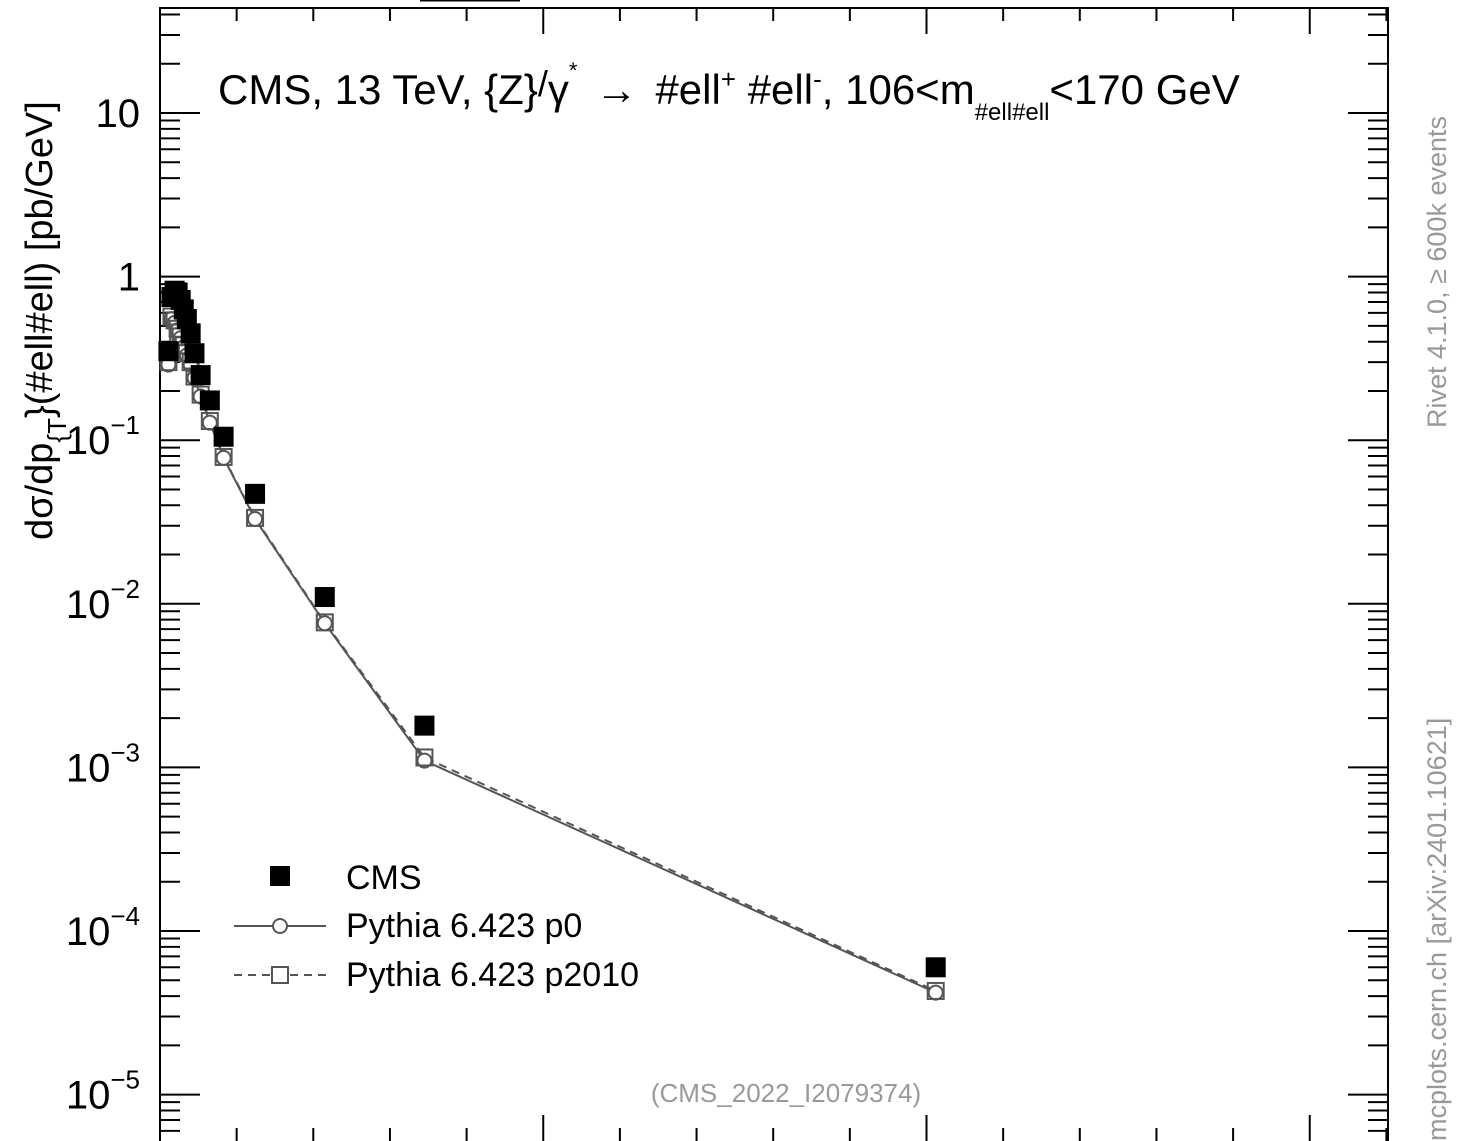 This screenshot has height=1141, width=1481. I want to click on y-tick-label-exponent: −2, so click(125, 589).